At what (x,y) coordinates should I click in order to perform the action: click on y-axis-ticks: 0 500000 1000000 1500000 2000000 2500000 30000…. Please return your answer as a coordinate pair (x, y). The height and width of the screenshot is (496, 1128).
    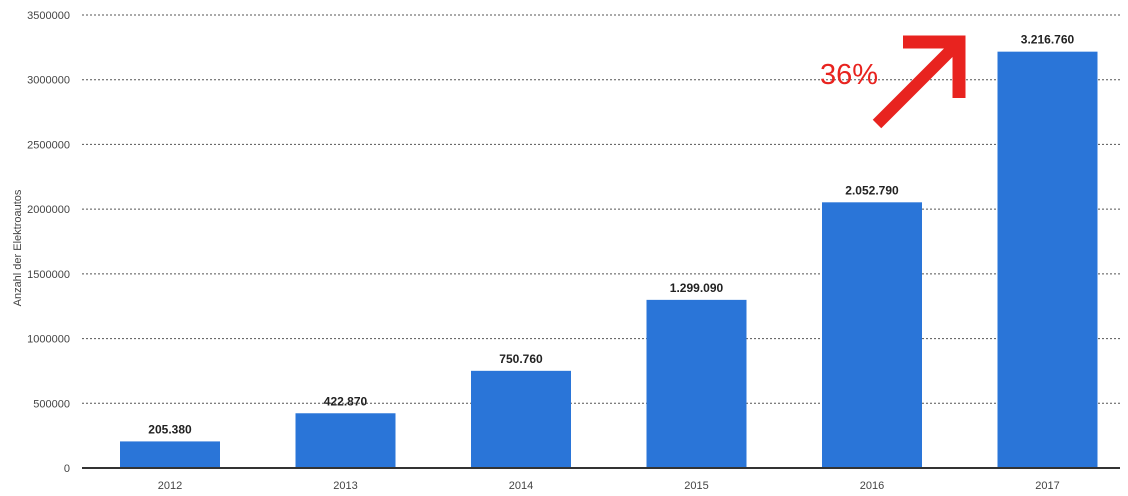
    Looking at the image, I should click on (48, 242).